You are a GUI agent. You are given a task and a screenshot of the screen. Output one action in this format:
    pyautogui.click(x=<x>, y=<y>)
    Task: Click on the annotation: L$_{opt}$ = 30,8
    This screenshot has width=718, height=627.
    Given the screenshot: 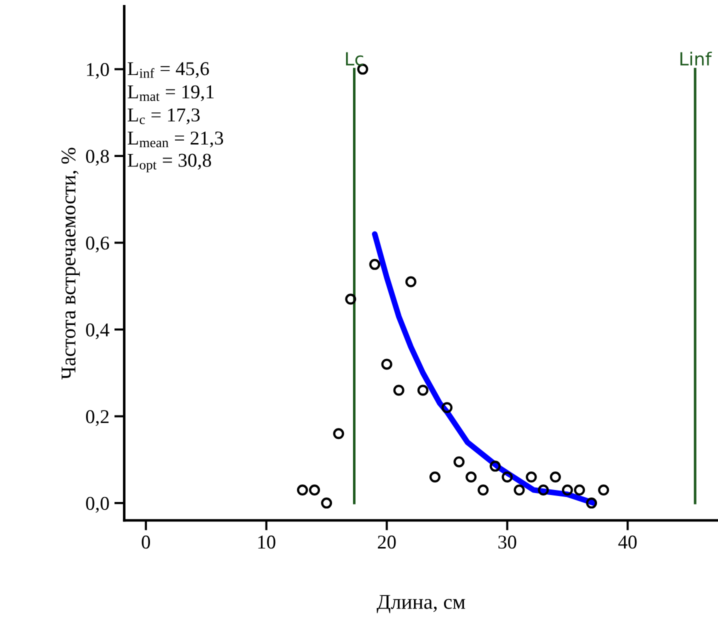 What is the action you would take?
    pyautogui.click(x=170, y=163)
    